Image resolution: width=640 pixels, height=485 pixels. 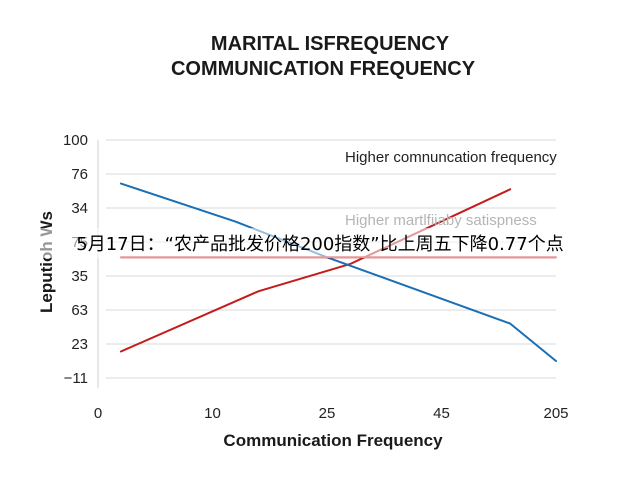 I want to click on y-axis-title: Leputioh Ws, so click(x=46, y=262).